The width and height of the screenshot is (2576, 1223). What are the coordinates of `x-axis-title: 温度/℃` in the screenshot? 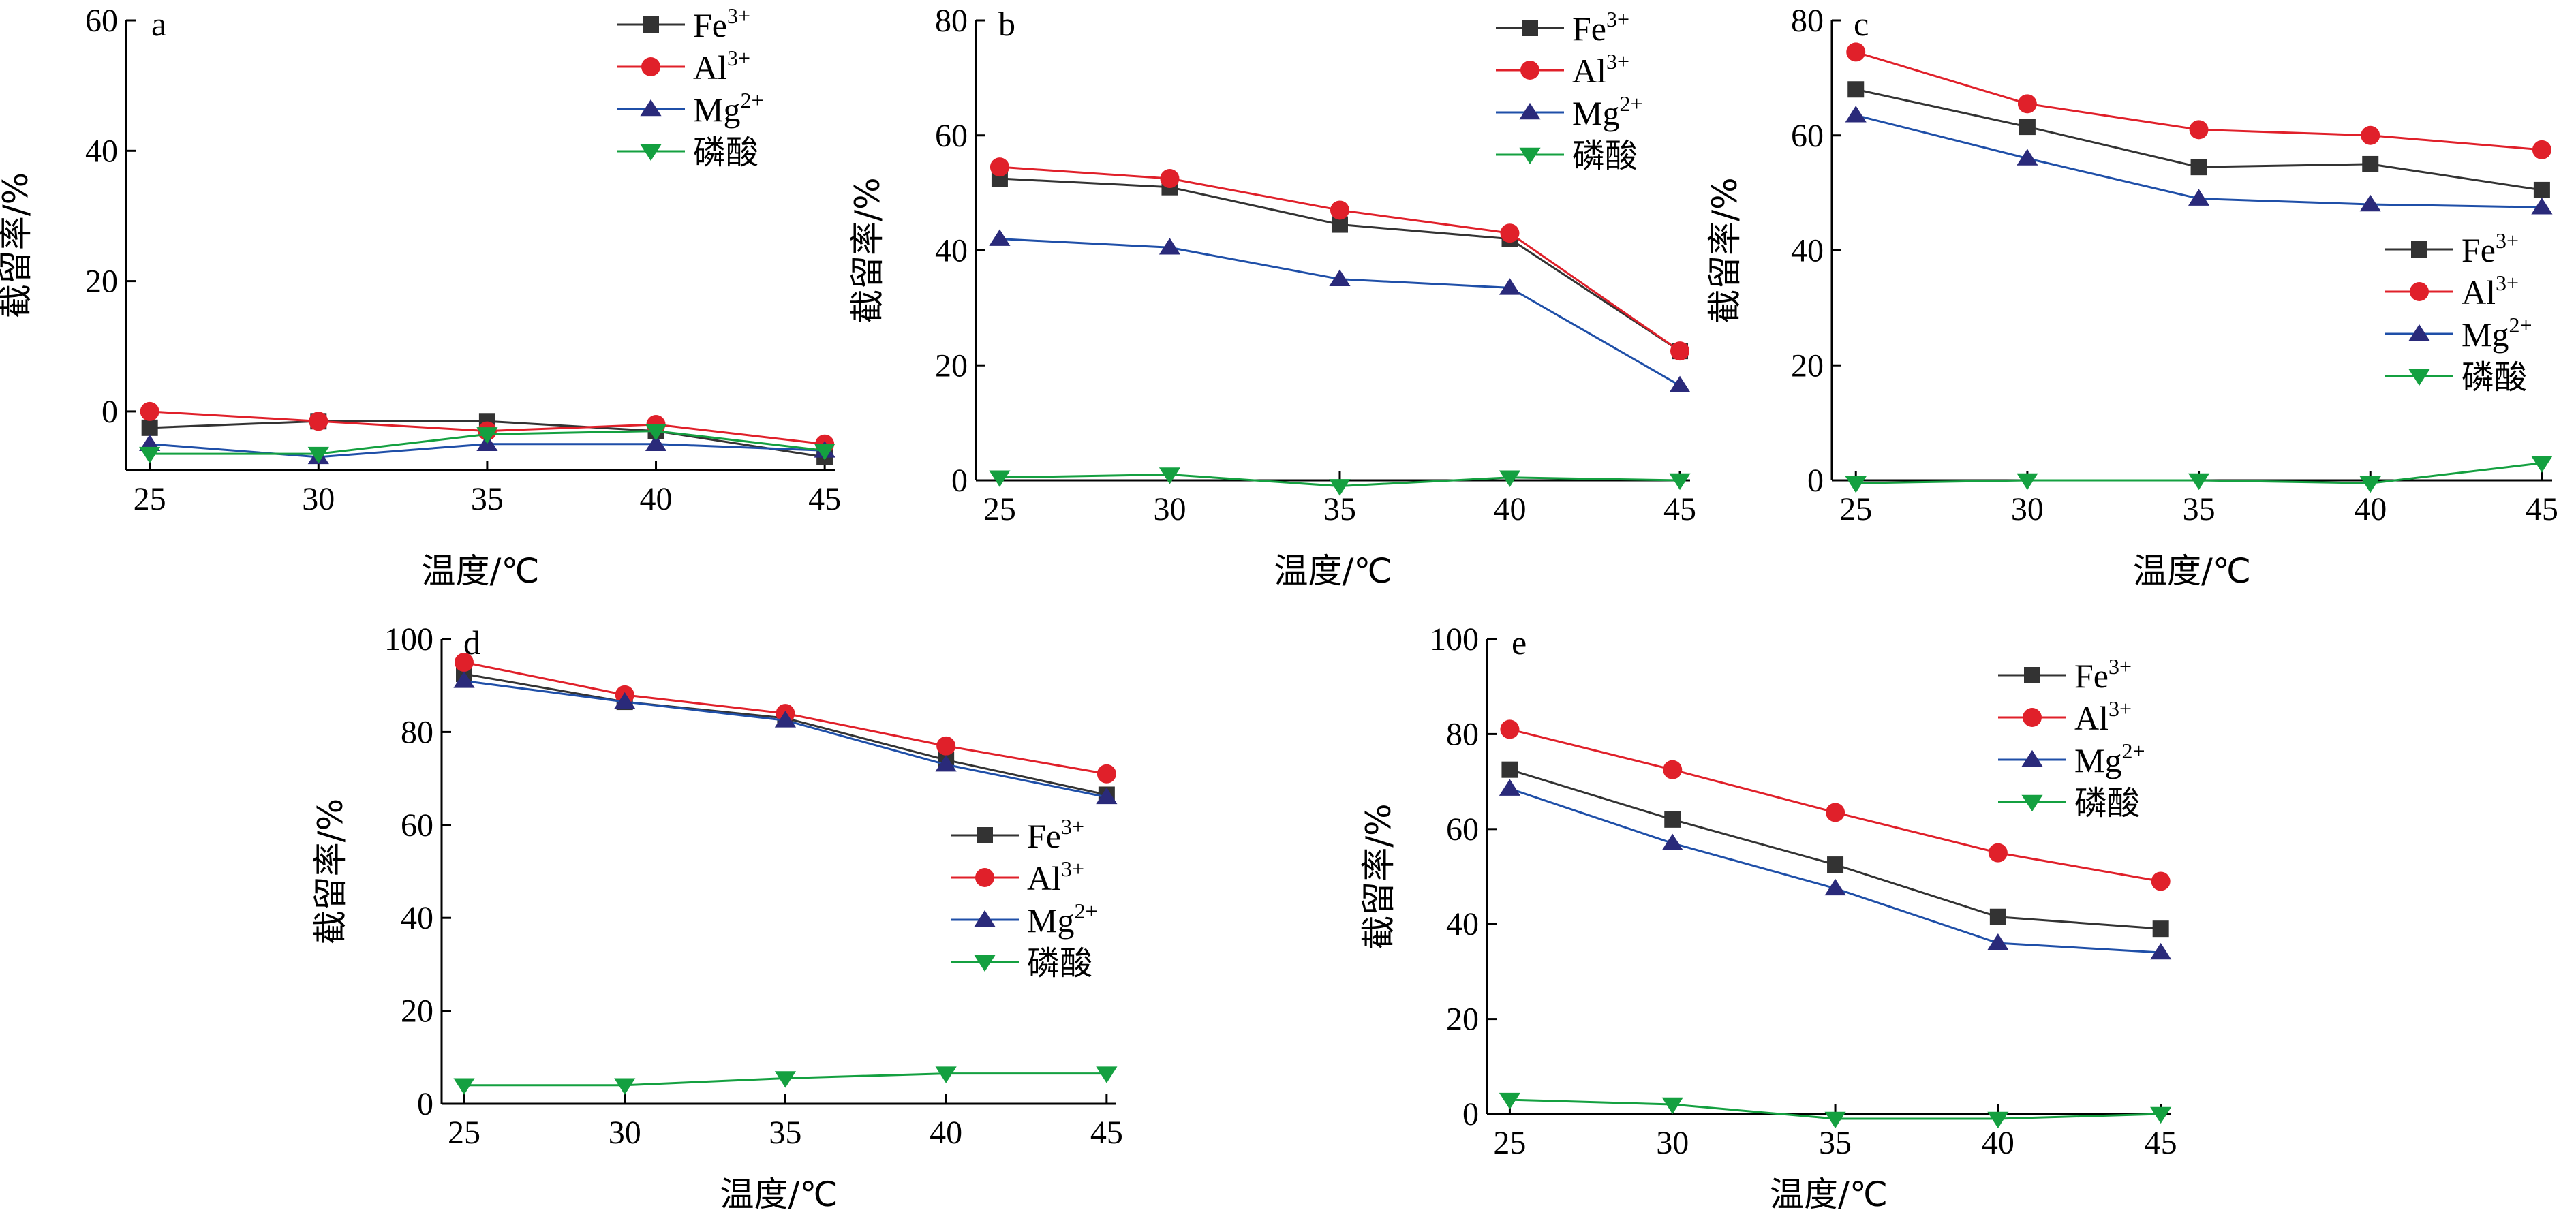 It's located at (1333, 571).